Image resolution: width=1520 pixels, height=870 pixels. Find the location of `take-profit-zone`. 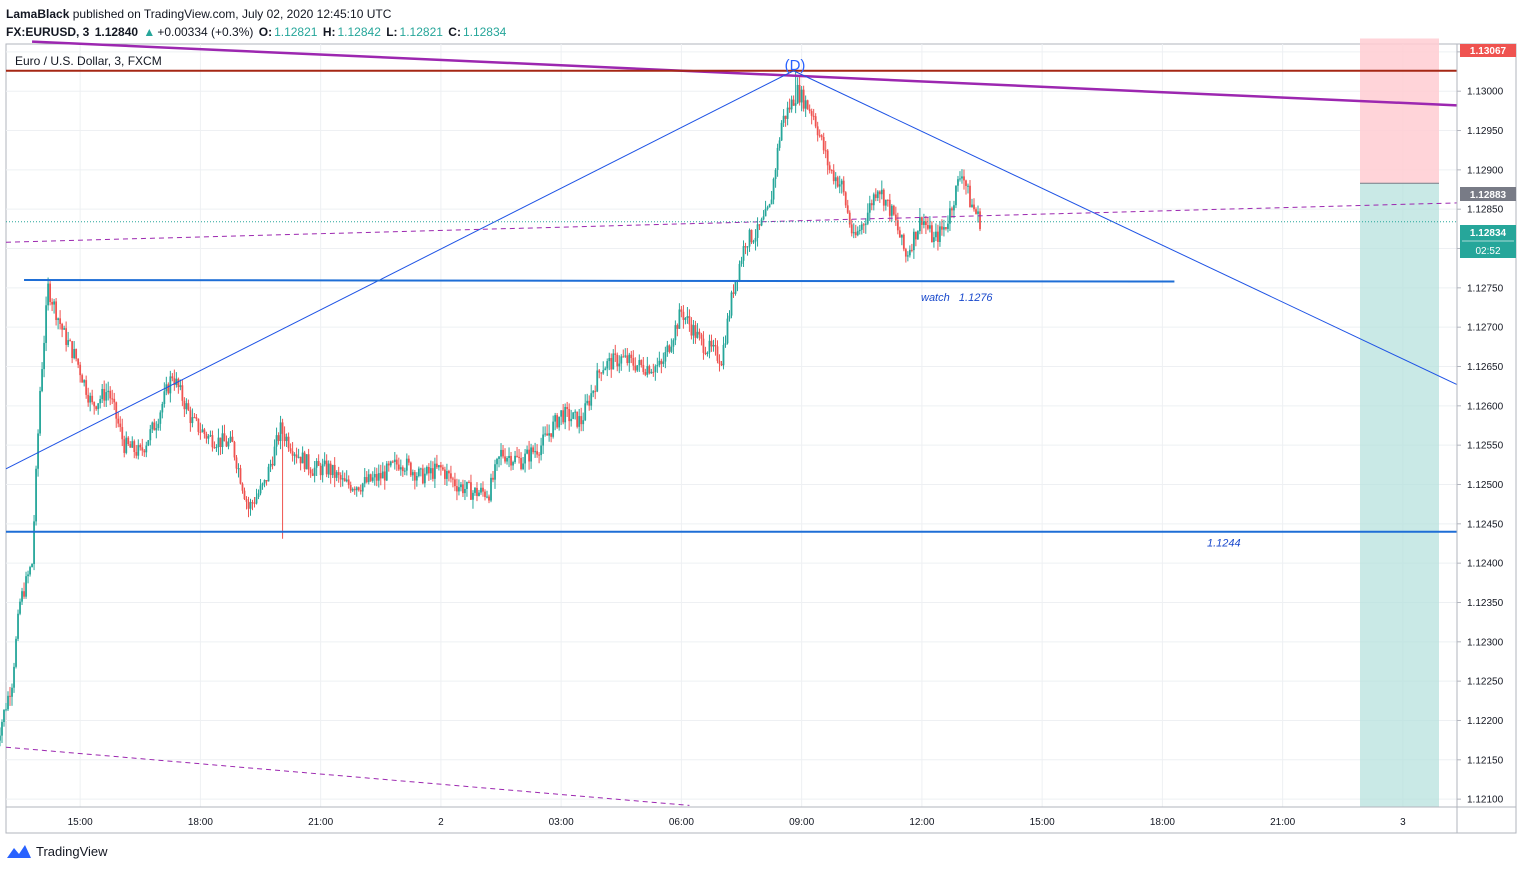

take-profit-zone is located at coordinates (1399, 495).